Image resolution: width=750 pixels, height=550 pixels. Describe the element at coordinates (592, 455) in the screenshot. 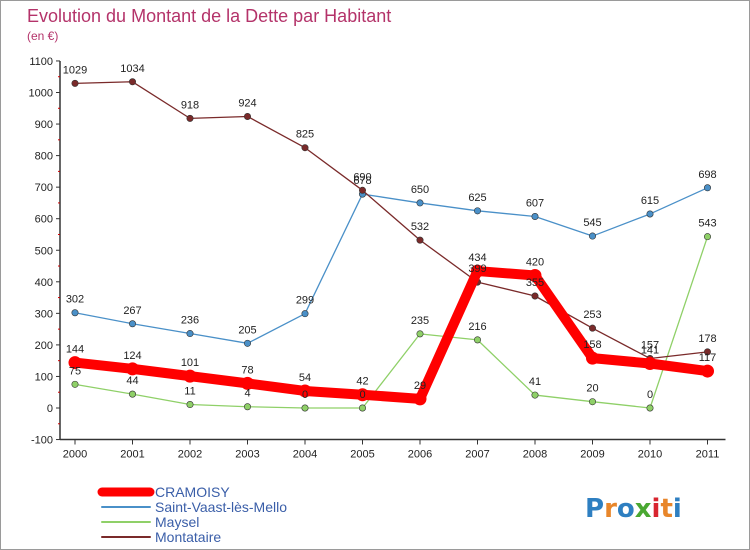

I see `x-tick-label: 2009` at that location.